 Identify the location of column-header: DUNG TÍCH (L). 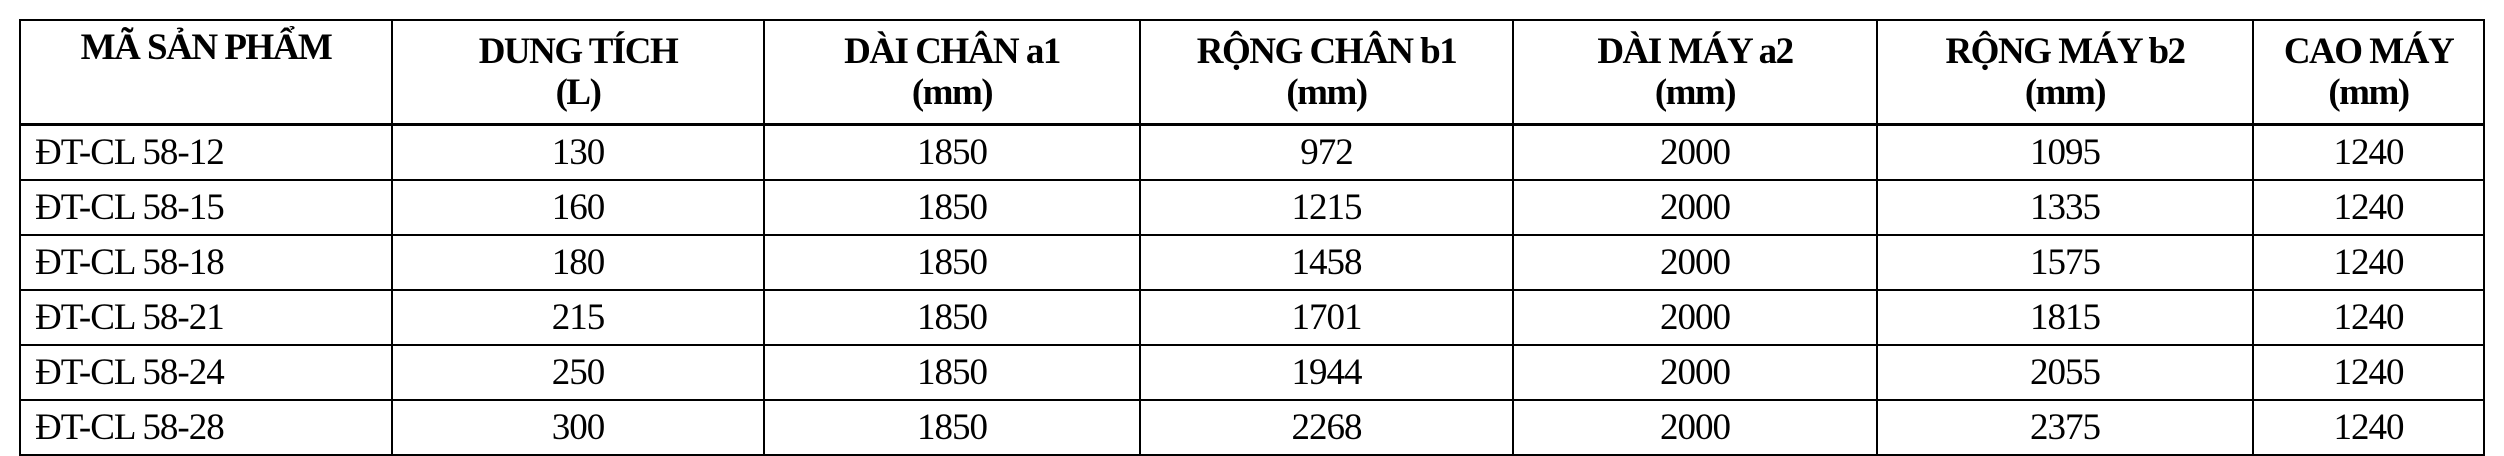
(578, 72).